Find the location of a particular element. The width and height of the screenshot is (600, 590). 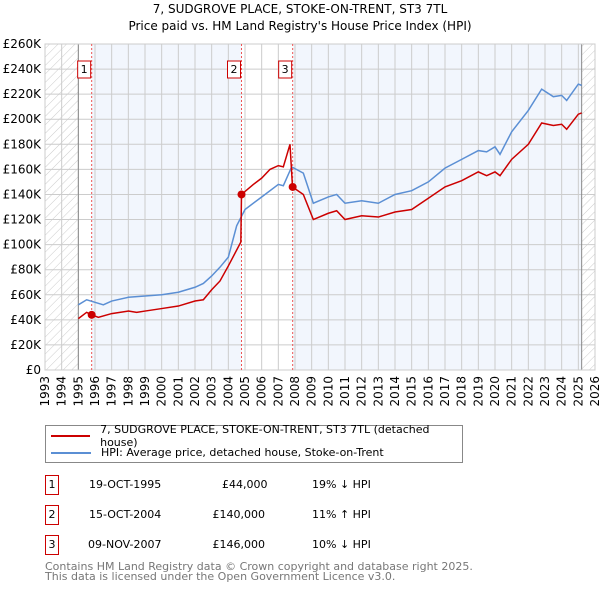

y-tick-label: £120K is located at coordinates (23, 220).